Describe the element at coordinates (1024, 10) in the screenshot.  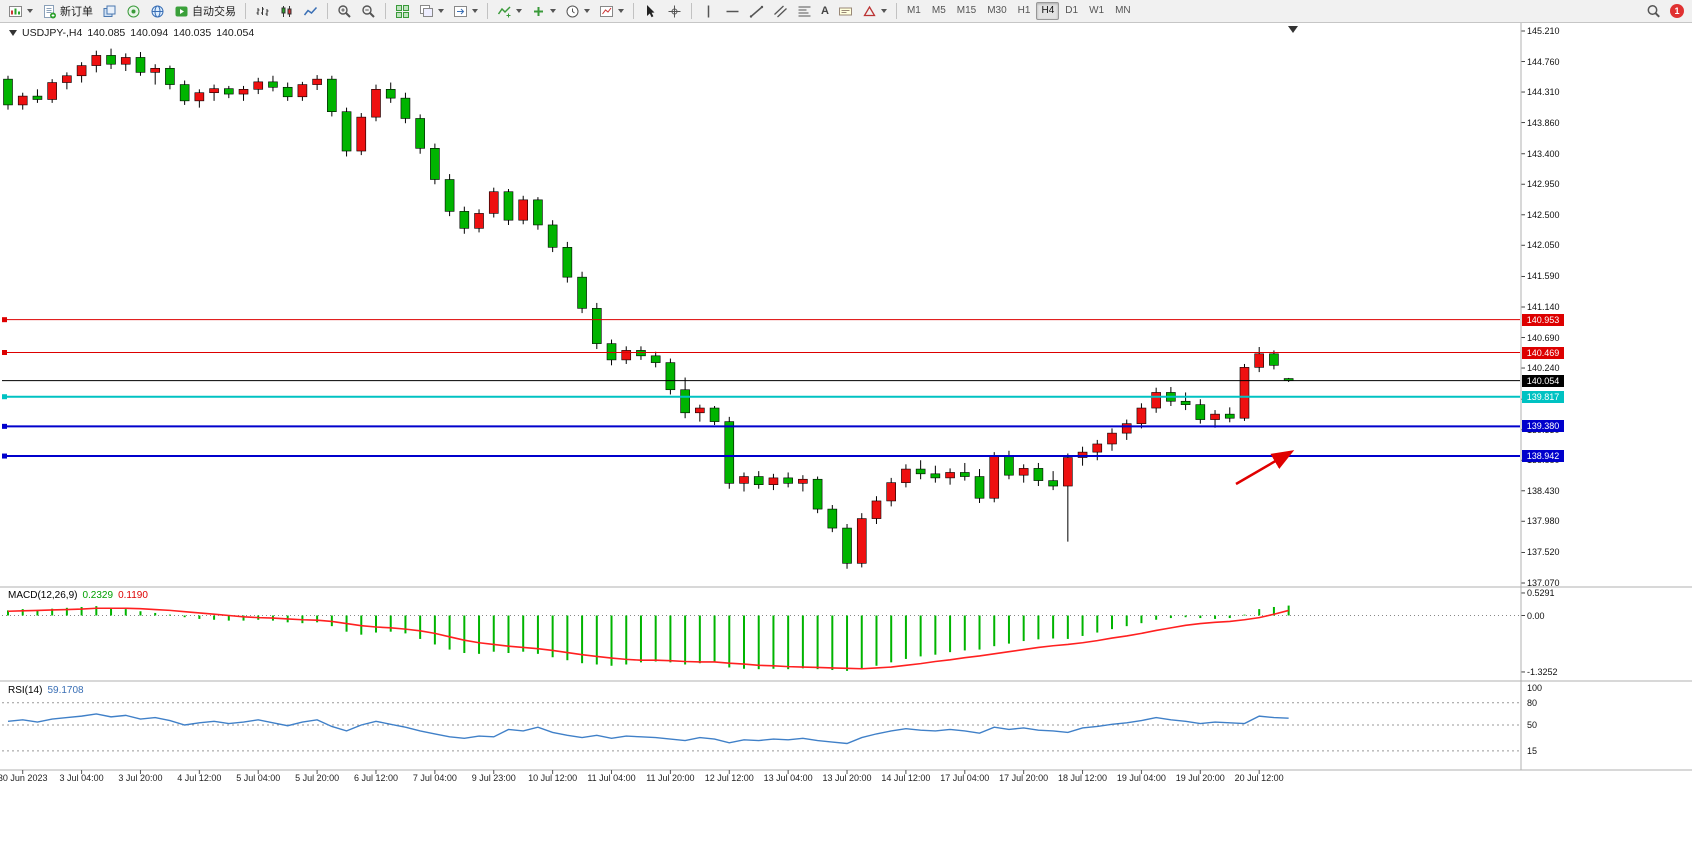
I see `timeframe-button-h1: H1` at that location.